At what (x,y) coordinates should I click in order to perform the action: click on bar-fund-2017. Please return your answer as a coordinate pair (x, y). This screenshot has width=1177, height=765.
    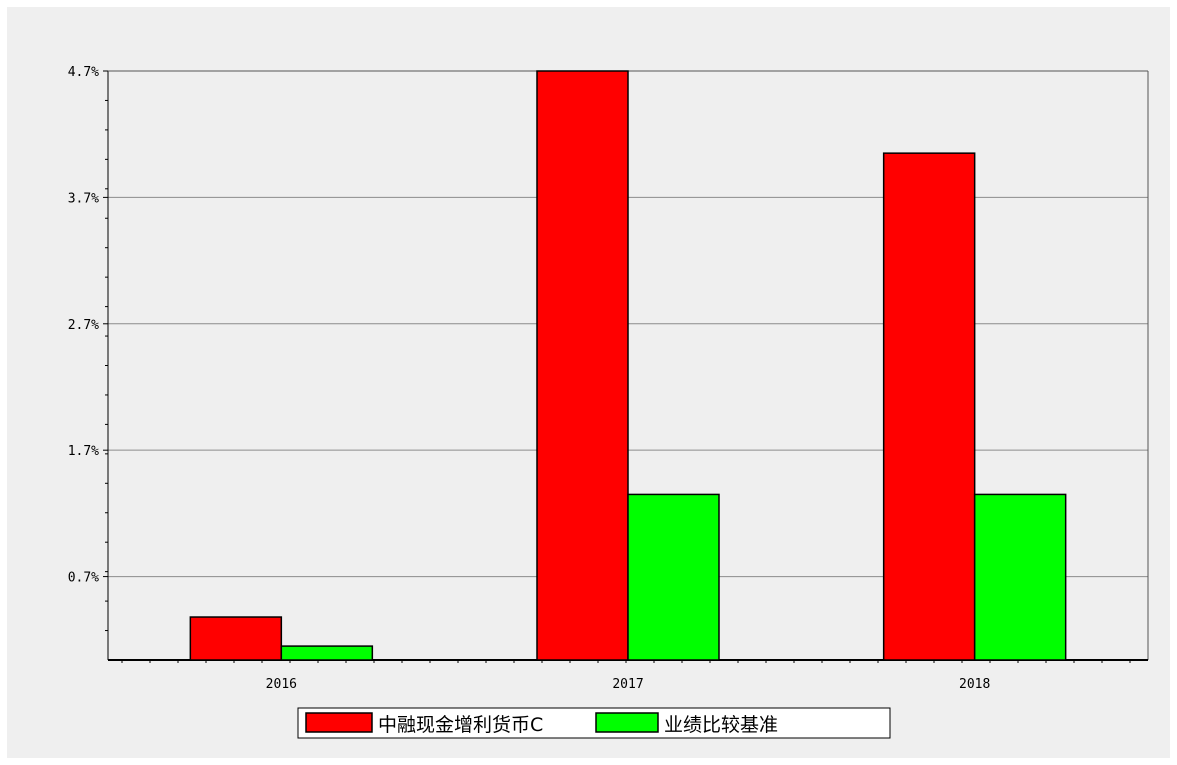
    Looking at the image, I should click on (582, 365).